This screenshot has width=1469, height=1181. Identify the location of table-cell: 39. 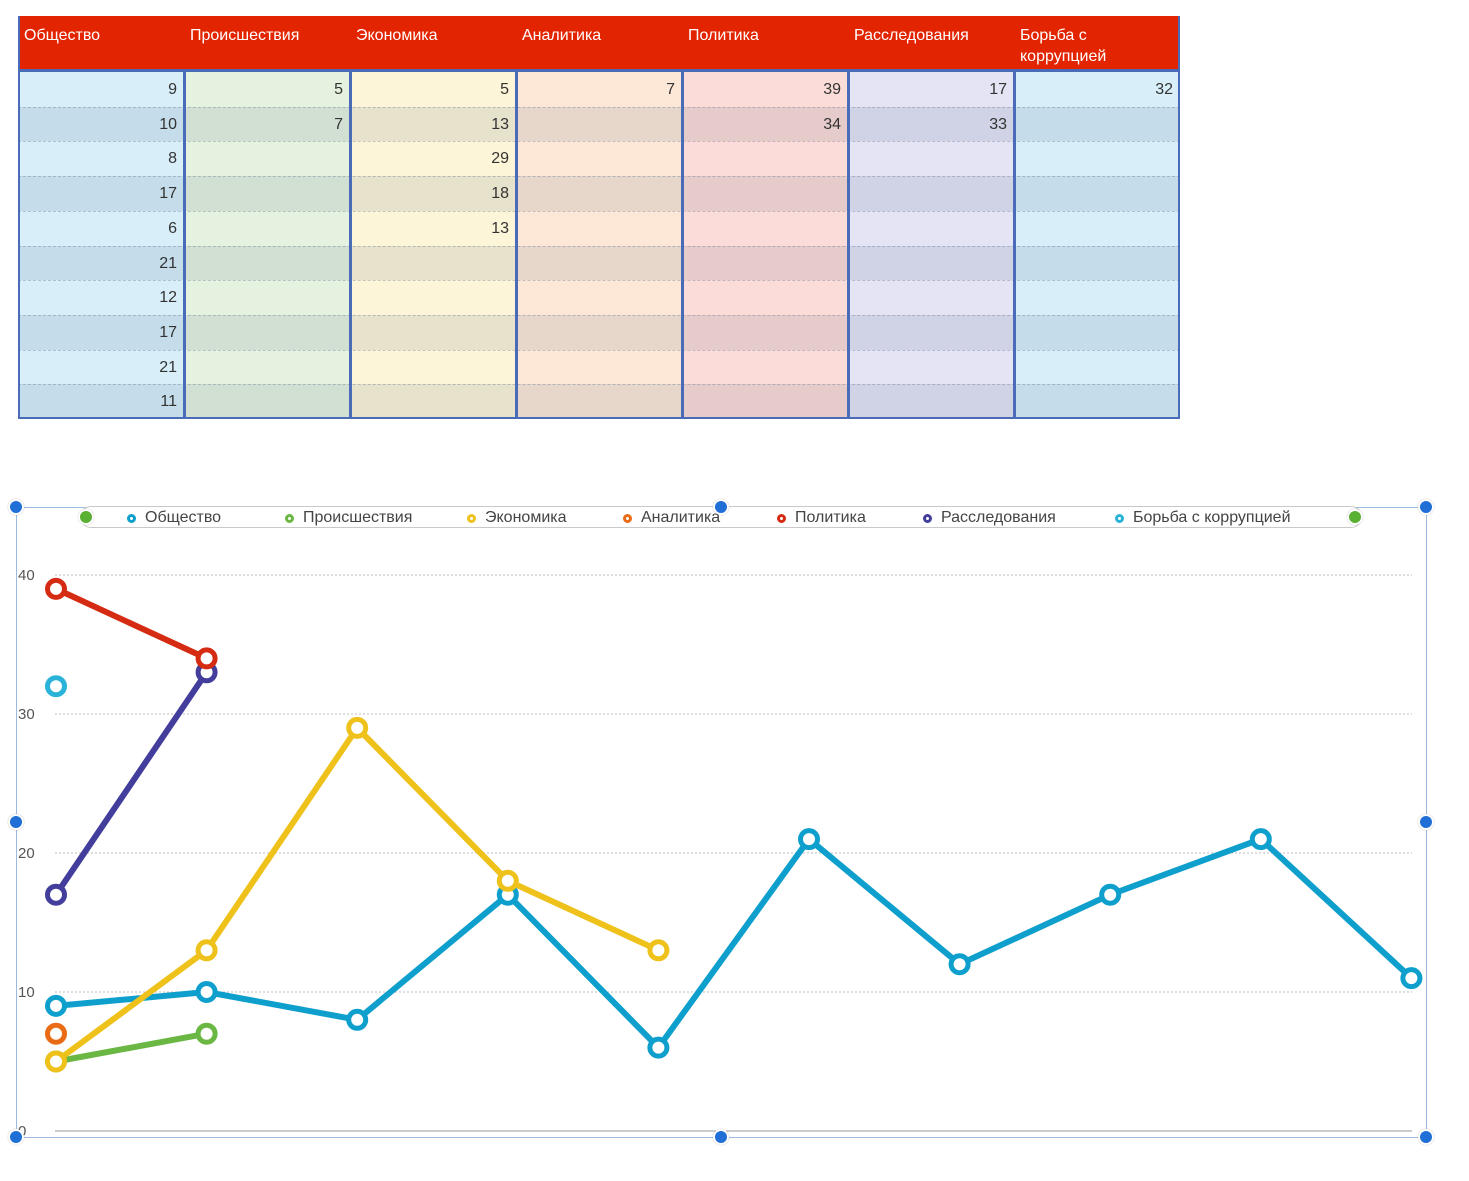
(832, 89).